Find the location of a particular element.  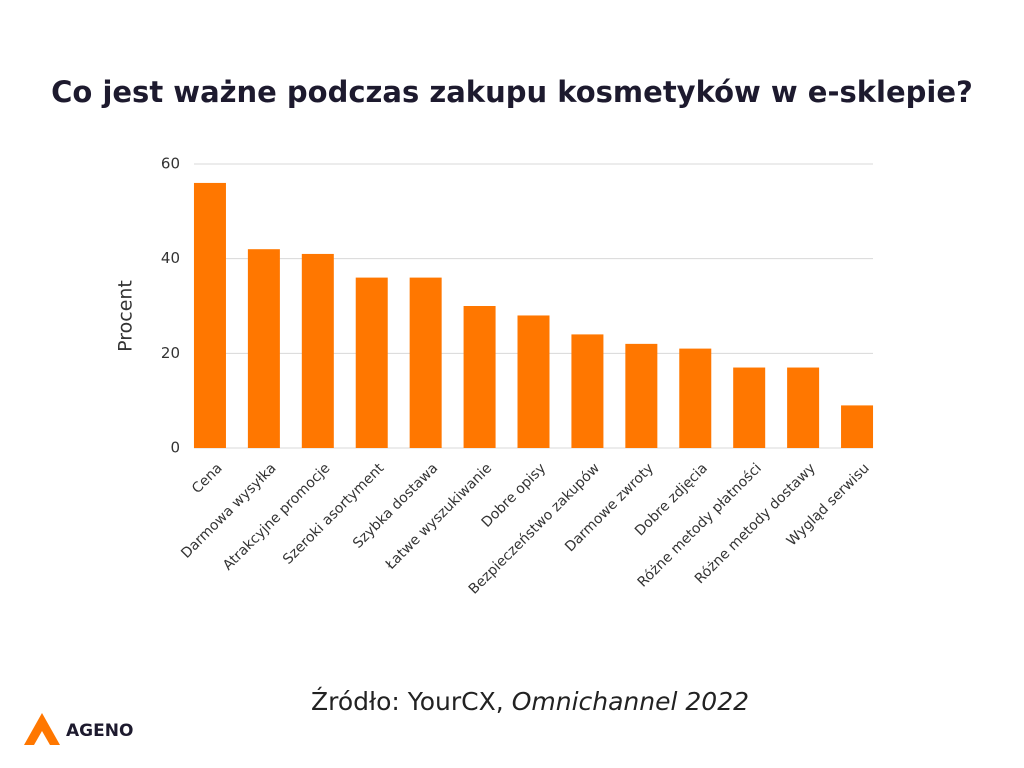

x-tick-label: Atrakcyjne promocje is located at coordinates (276, 516).